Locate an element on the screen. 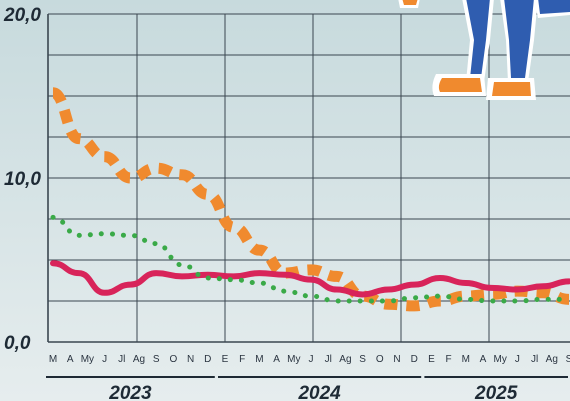 The width and height of the screenshot is (570, 401). year-label: 2024 is located at coordinates (319, 392).